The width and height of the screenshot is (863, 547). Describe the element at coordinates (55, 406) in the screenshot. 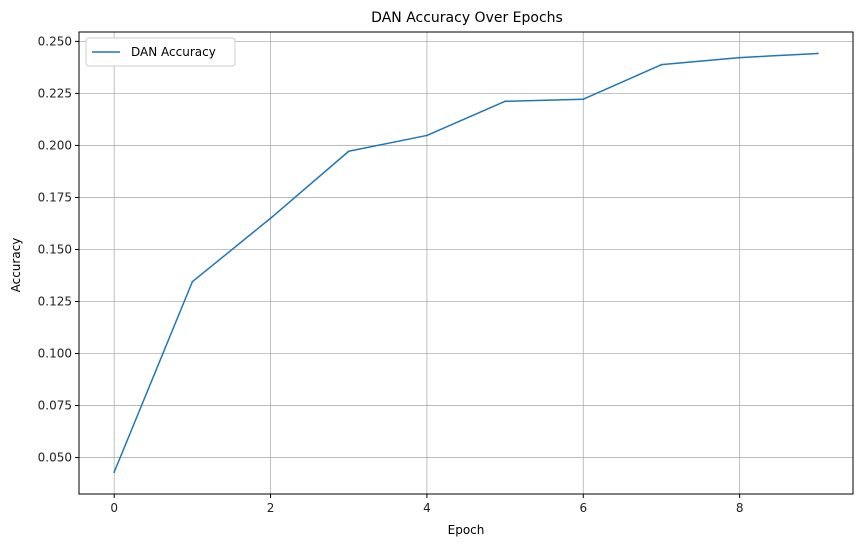

I see `y-tick-label: 0.075` at that location.